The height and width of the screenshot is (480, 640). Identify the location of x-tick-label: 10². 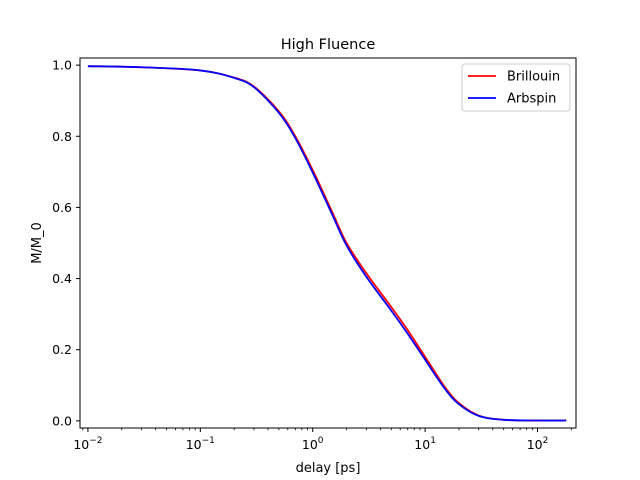
(538, 444).